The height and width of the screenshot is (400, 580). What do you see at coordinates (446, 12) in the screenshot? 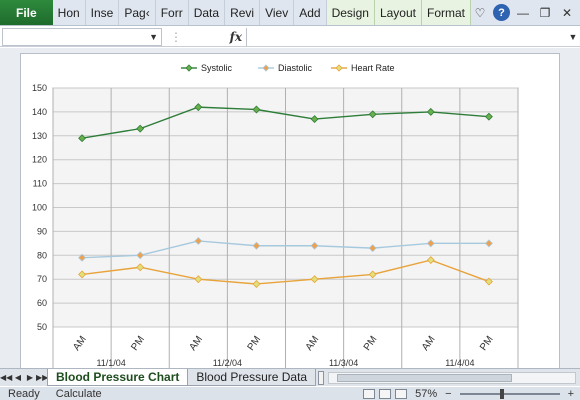
I see `tab-chart-format: Format` at bounding box center [446, 12].